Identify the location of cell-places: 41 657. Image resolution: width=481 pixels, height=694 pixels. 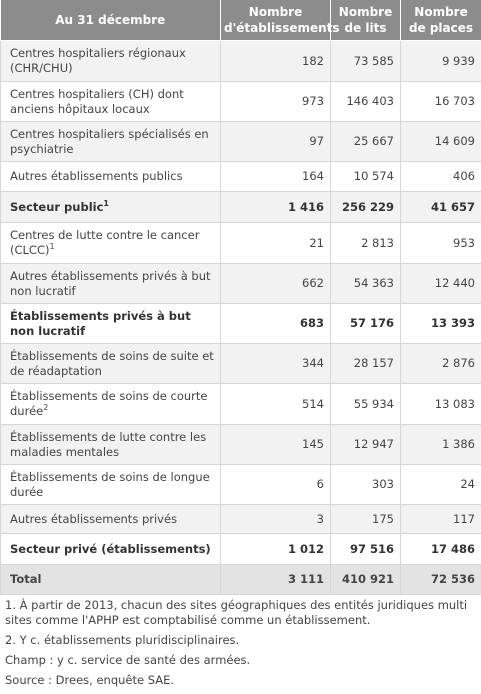
(440, 207).